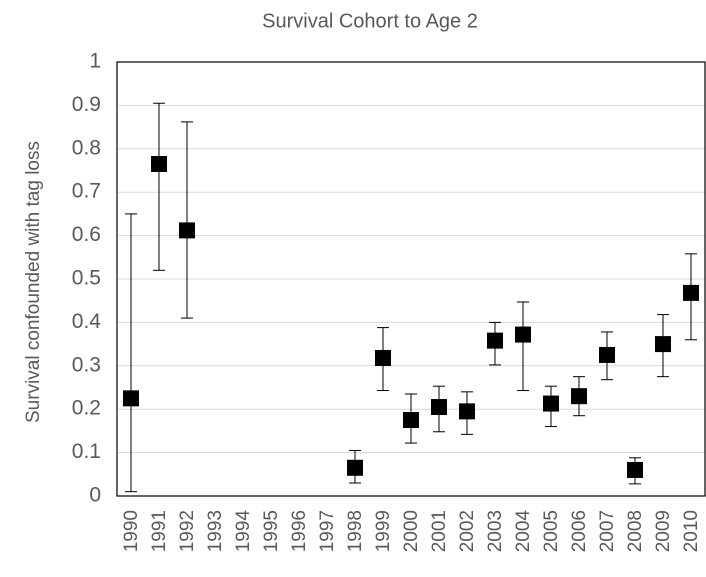  I want to click on x-tick-label: 1993, so click(215, 531).